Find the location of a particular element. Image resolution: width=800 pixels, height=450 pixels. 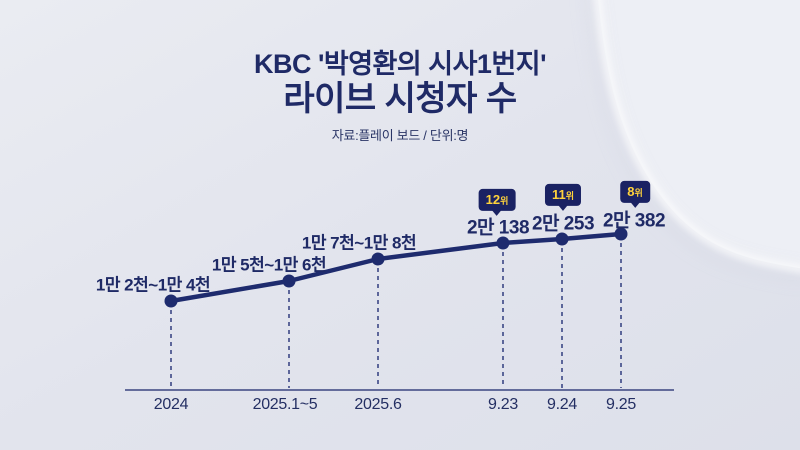

rank-badge-9-23: 12위 is located at coordinates (497, 200).